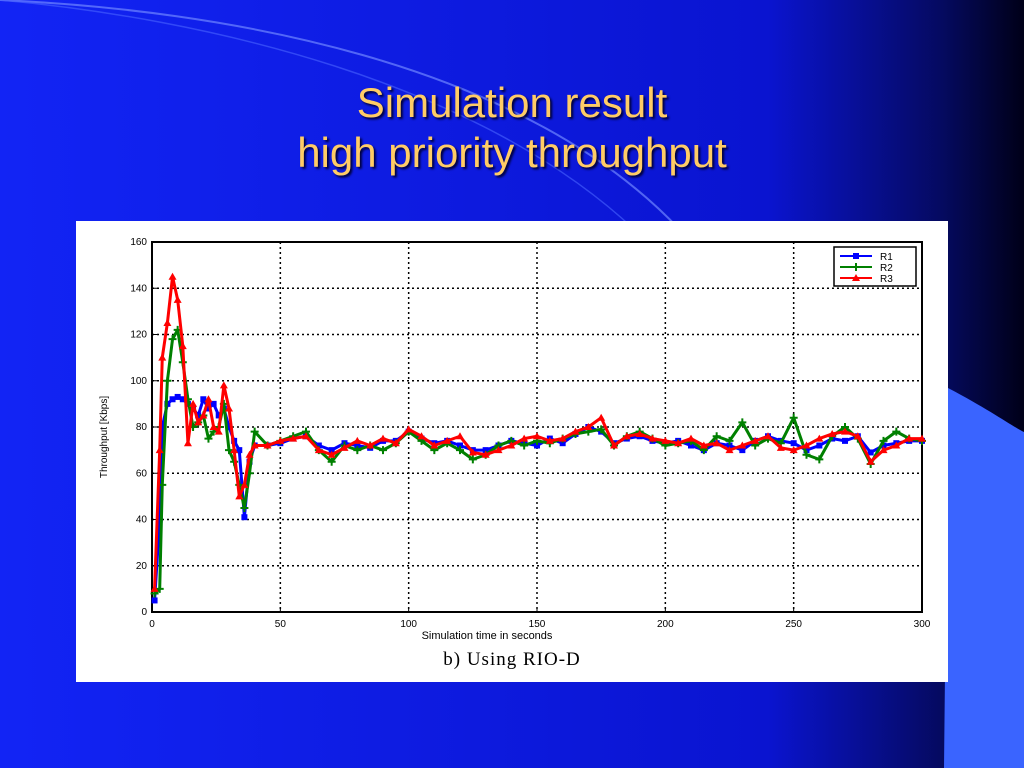  I want to click on x-tick-label: 0, so click(152, 624).